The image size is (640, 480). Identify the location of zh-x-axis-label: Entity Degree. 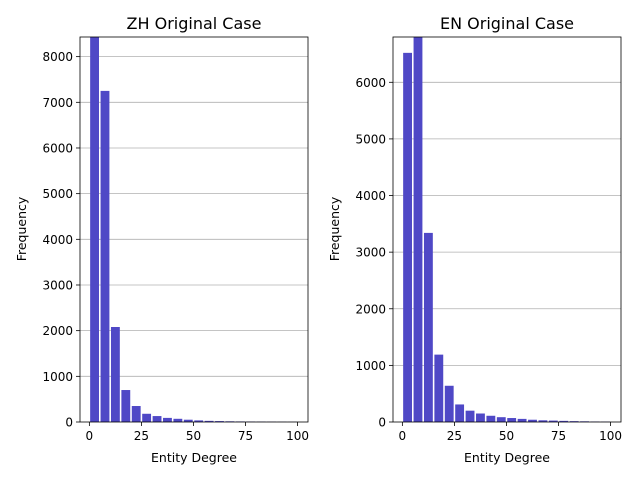
(194, 457).